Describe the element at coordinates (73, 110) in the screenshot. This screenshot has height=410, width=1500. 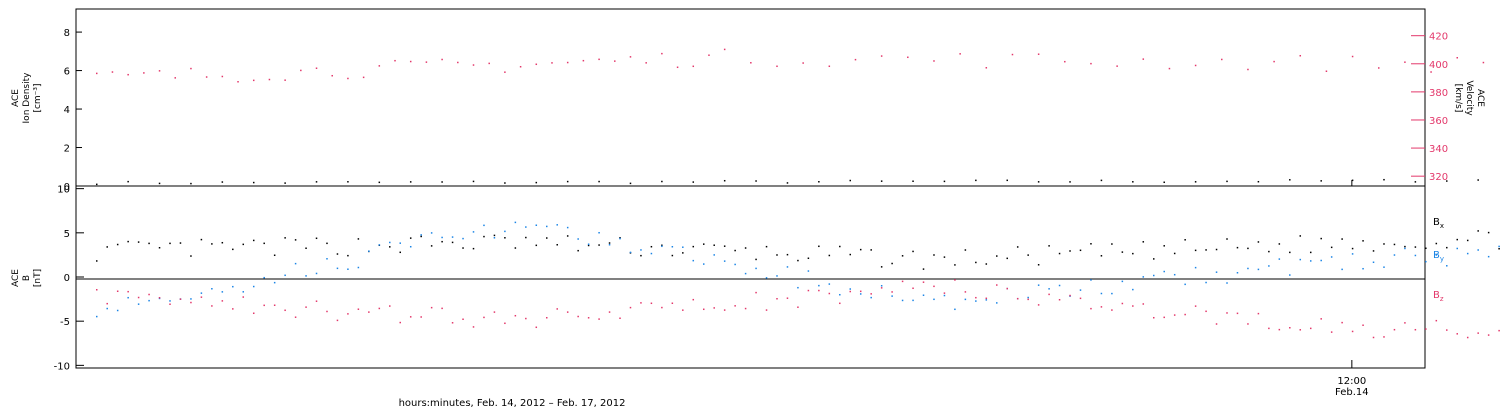
I see `ion-density-axis: 0 2 4 6 8` at that location.